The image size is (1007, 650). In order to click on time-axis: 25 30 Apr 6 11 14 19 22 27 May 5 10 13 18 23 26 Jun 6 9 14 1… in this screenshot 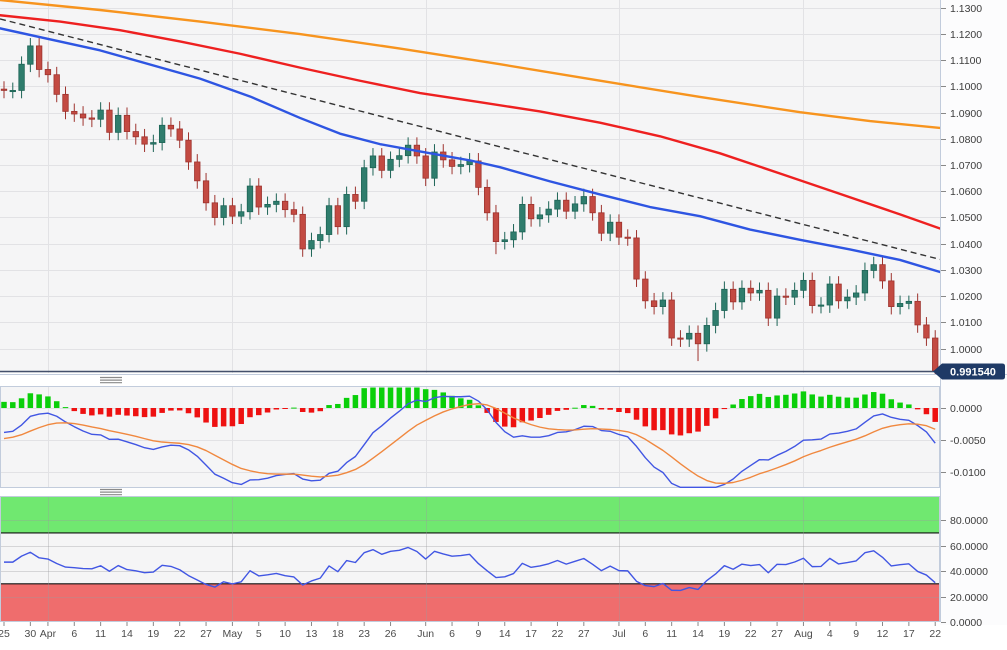, I will do `click(470, 631)`.